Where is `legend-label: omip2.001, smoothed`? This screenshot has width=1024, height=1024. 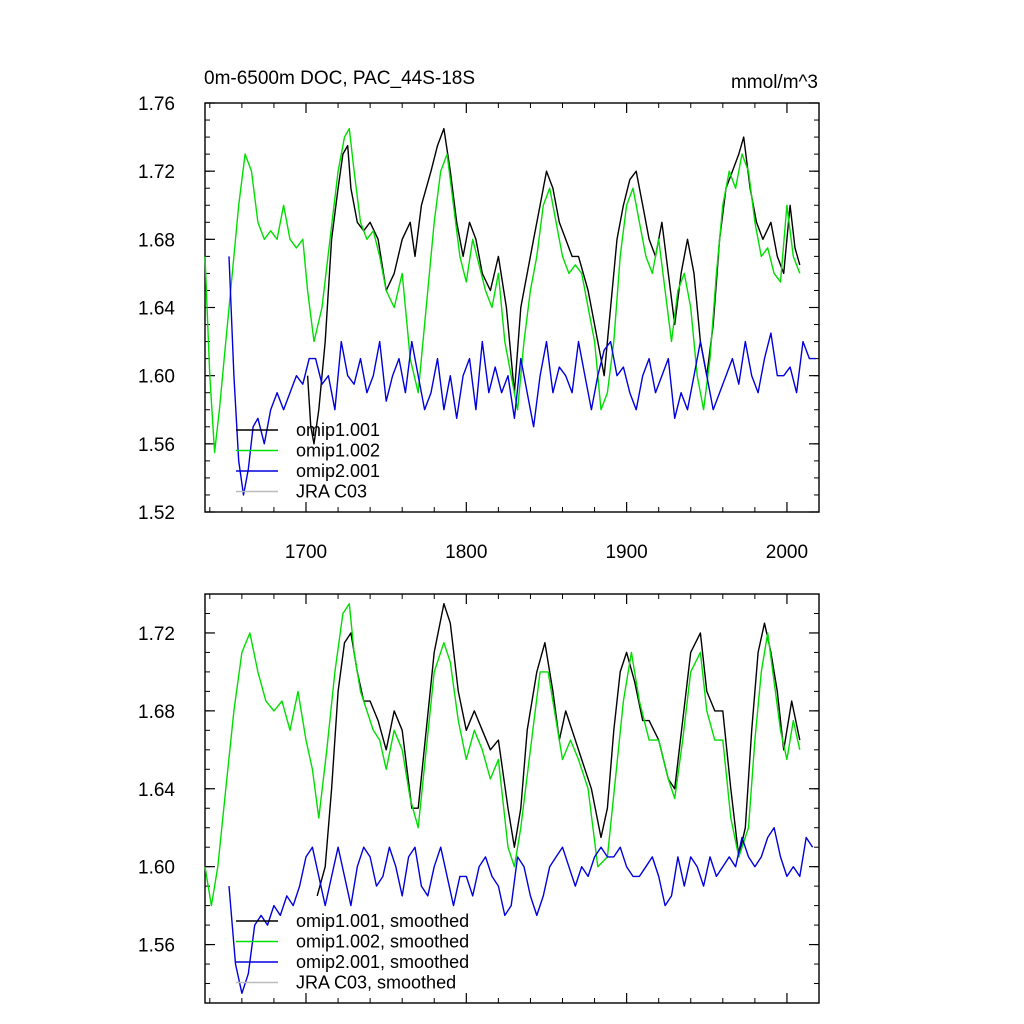 legend-label: omip2.001, smoothed is located at coordinates (382, 962).